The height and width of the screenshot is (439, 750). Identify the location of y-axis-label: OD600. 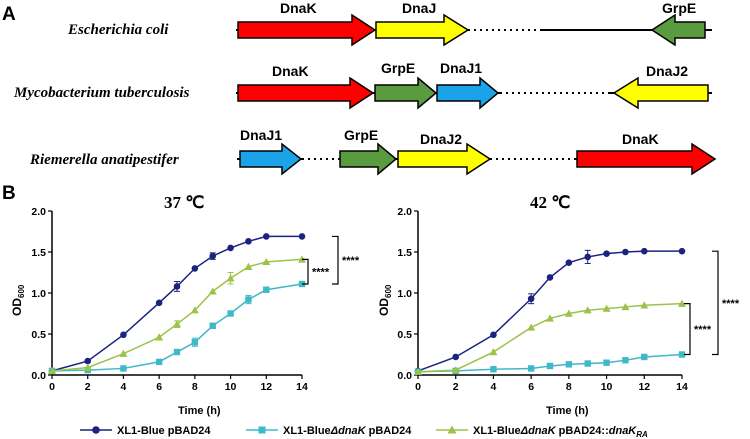
(385, 300).